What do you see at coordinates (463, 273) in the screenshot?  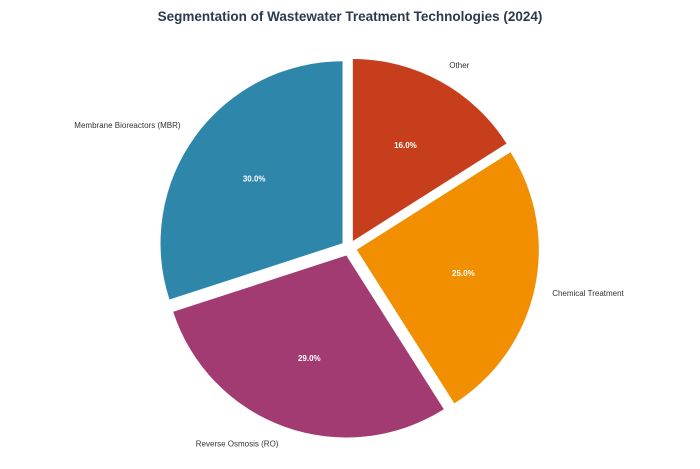 I see `pct-label-chemical-treatment: 25.0%` at bounding box center [463, 273].